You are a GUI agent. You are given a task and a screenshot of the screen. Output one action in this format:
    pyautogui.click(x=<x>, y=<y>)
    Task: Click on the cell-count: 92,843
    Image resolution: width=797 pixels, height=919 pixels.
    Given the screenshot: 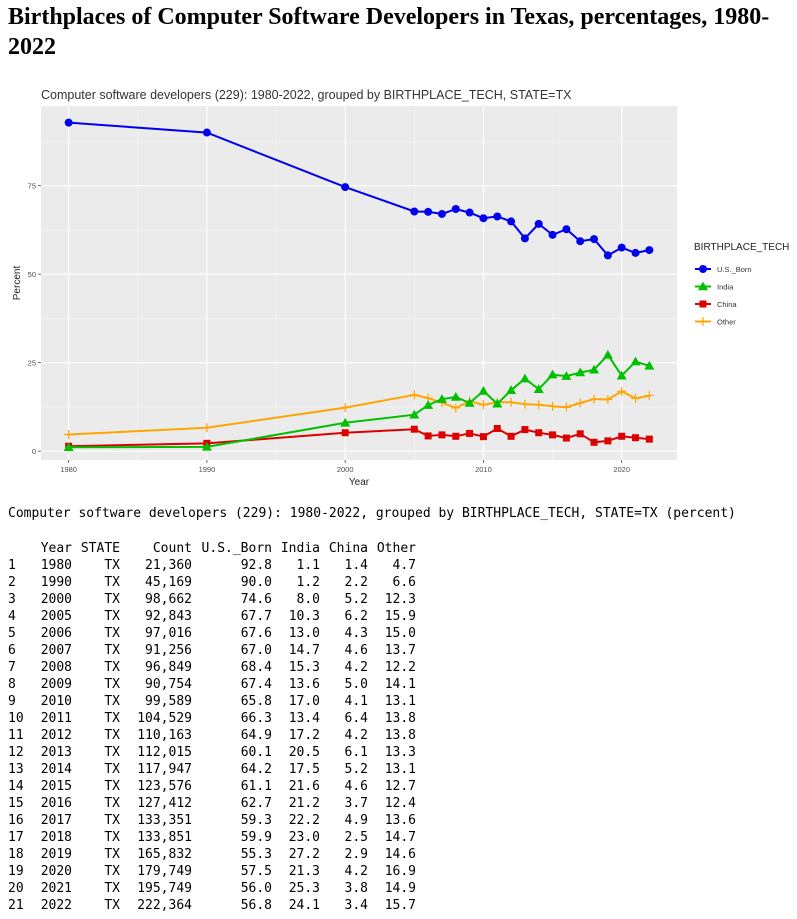 What is the action you would take?
    pyautogui.click(x=168, y=616)
    